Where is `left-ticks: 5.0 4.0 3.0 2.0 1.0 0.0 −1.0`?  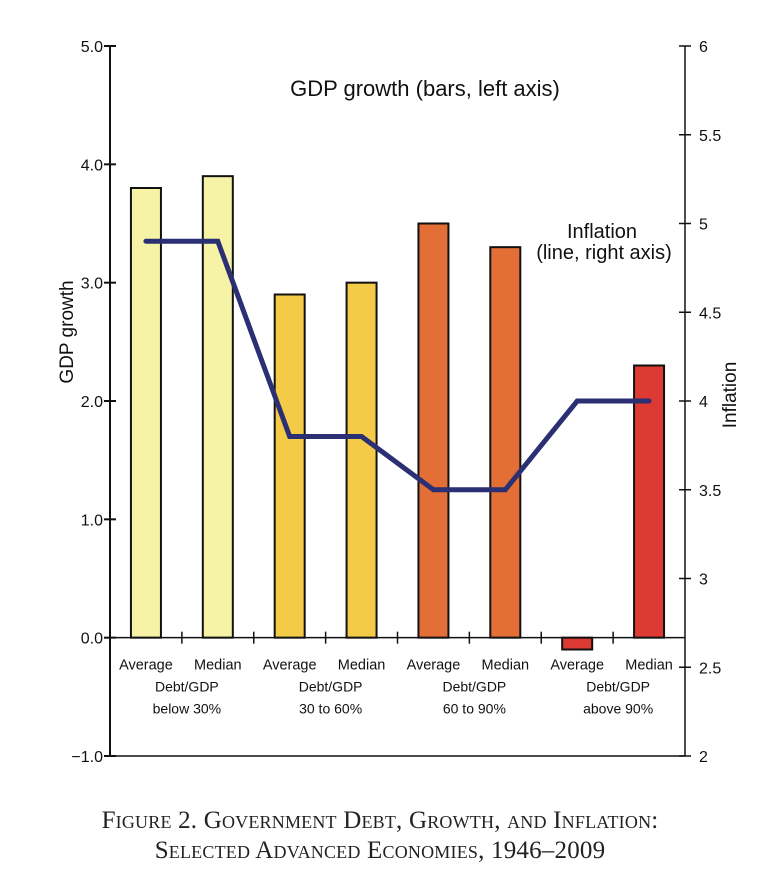 left-ticks: 5.0 4.0 3.0 2.0 1.0 0.0 −1.0 is located at coordinates (93, 402).